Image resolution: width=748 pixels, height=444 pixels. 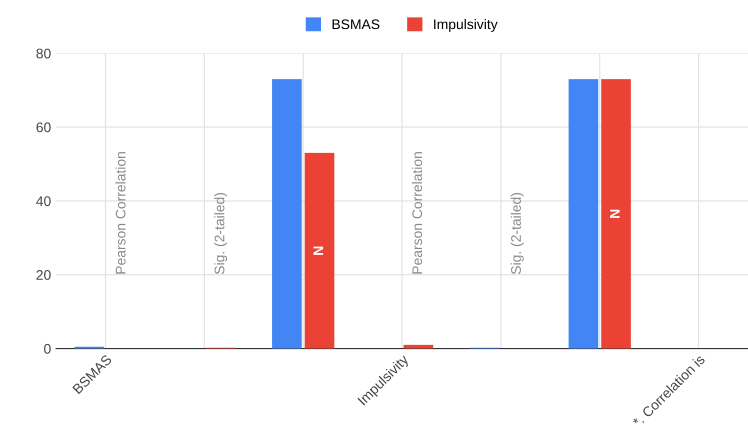 What do you see at coordinates (43, 53) in the screenshot?
I see `y-tick-label: 80` at bounding box center [43, 53].